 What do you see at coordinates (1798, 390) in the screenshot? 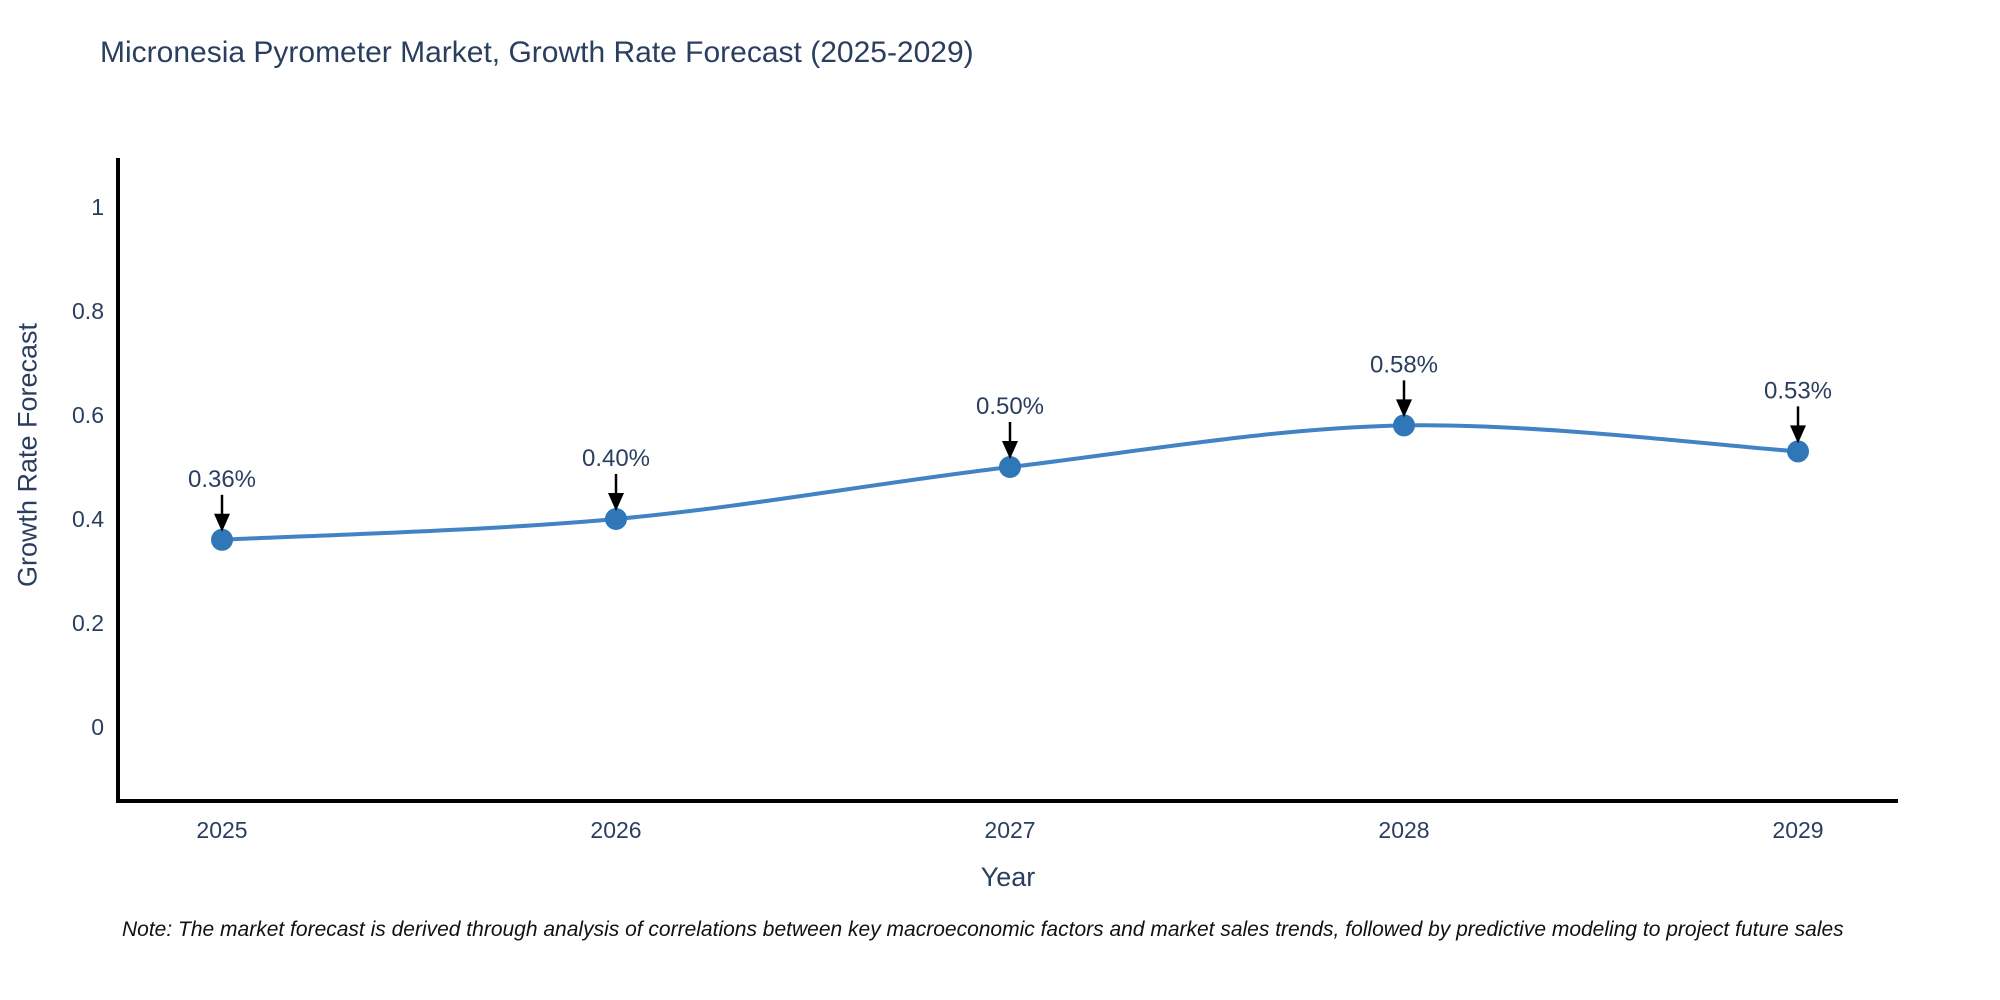
I see `data-point-label: 0.53%` at bounding box center [1798, 390].